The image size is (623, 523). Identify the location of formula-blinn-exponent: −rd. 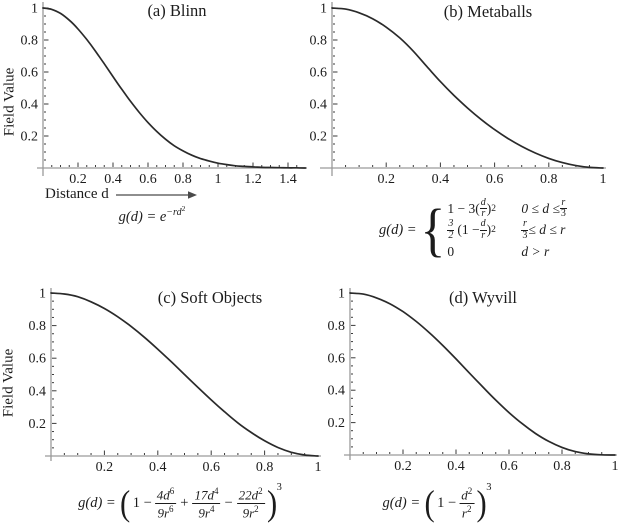
(174, 212).